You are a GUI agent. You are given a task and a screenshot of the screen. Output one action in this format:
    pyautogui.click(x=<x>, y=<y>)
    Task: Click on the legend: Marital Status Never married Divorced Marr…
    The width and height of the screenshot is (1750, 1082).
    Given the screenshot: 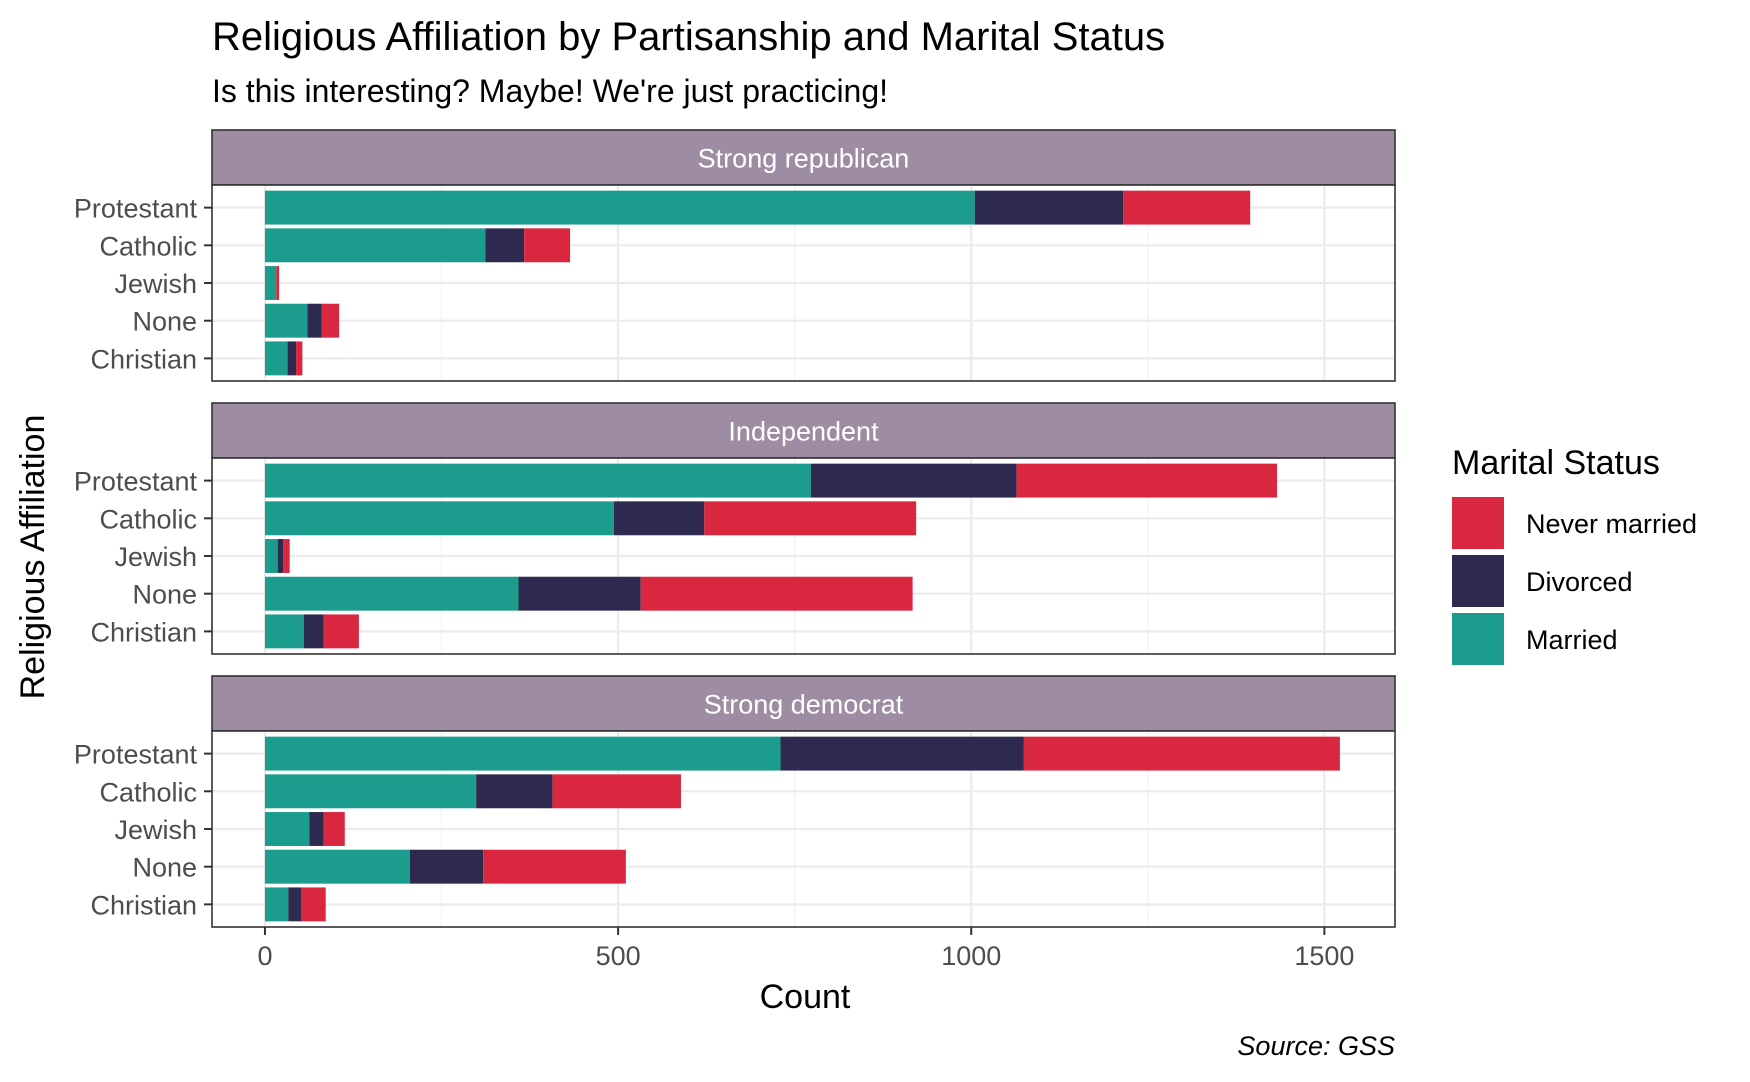 What is the action you would take?
    pyautogui.click(x=1574, y=554)
    